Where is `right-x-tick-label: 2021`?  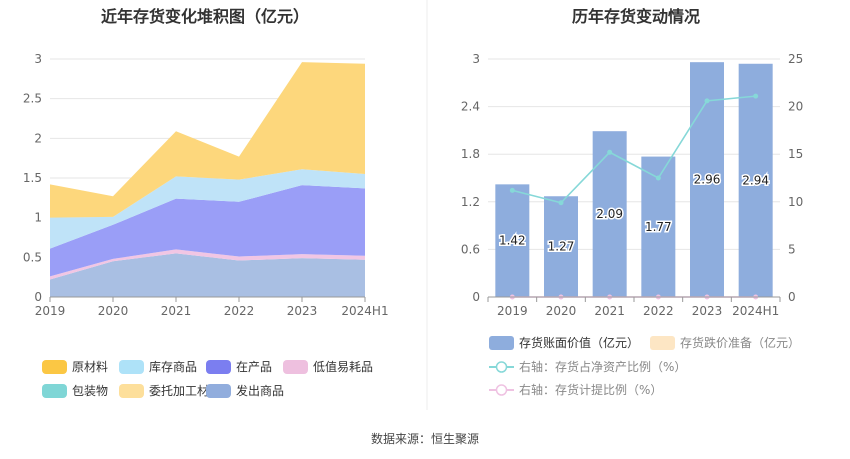
right-x-tick-label: 2021 is located at coordinates (609, 311).